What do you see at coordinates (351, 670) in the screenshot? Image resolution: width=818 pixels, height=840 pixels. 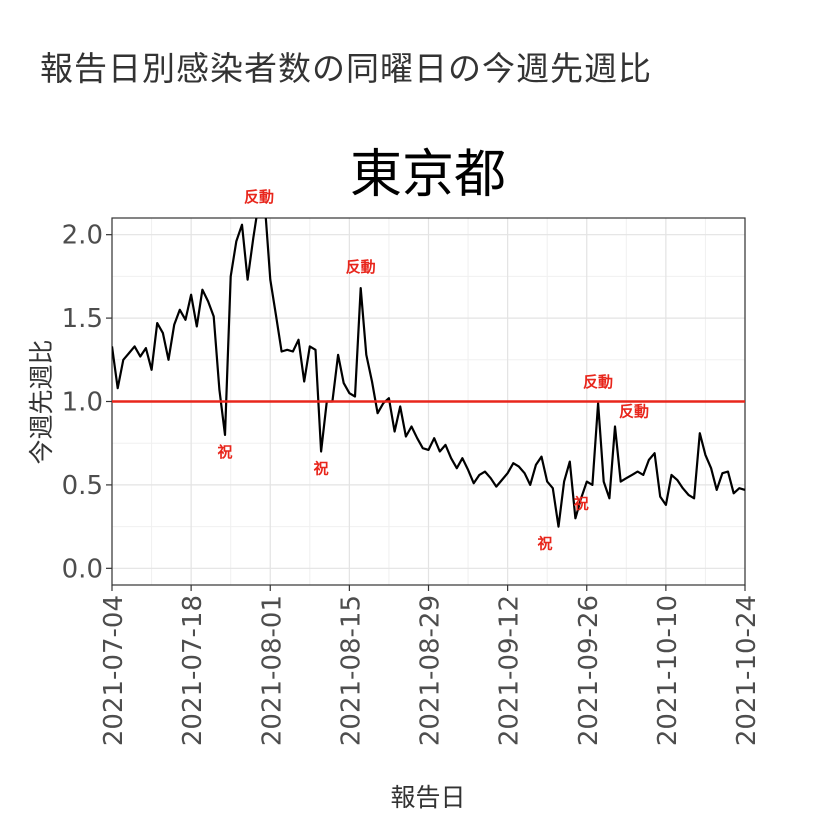 I see `x-tick-label: 2021-08-15` at bounding box center [351, 670].